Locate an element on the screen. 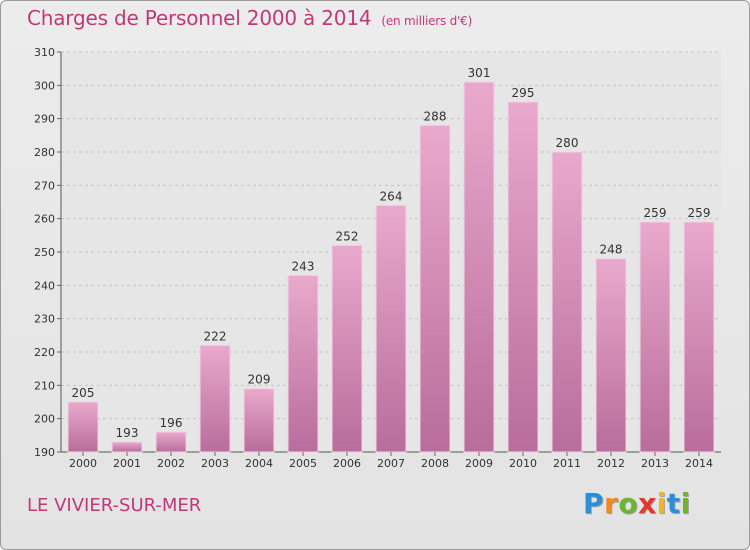 The width and height of the screenshot is (750, 550). proxiti-logo: Proxiti is located at coordinates (637, 503).